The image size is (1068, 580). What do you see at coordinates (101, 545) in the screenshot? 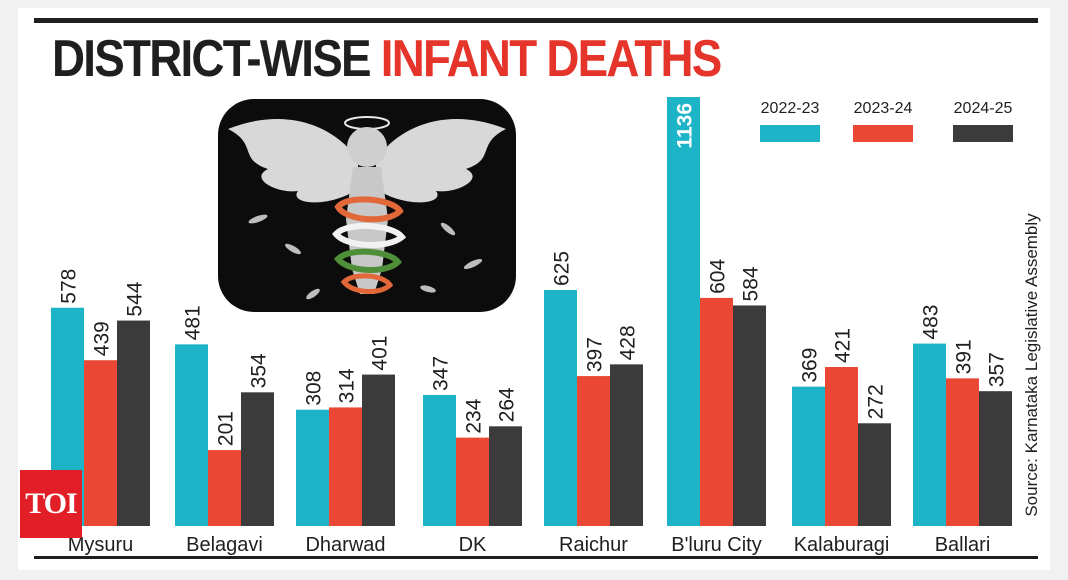
I see `category-label: Mysuru` at bounding box center [101, 545].